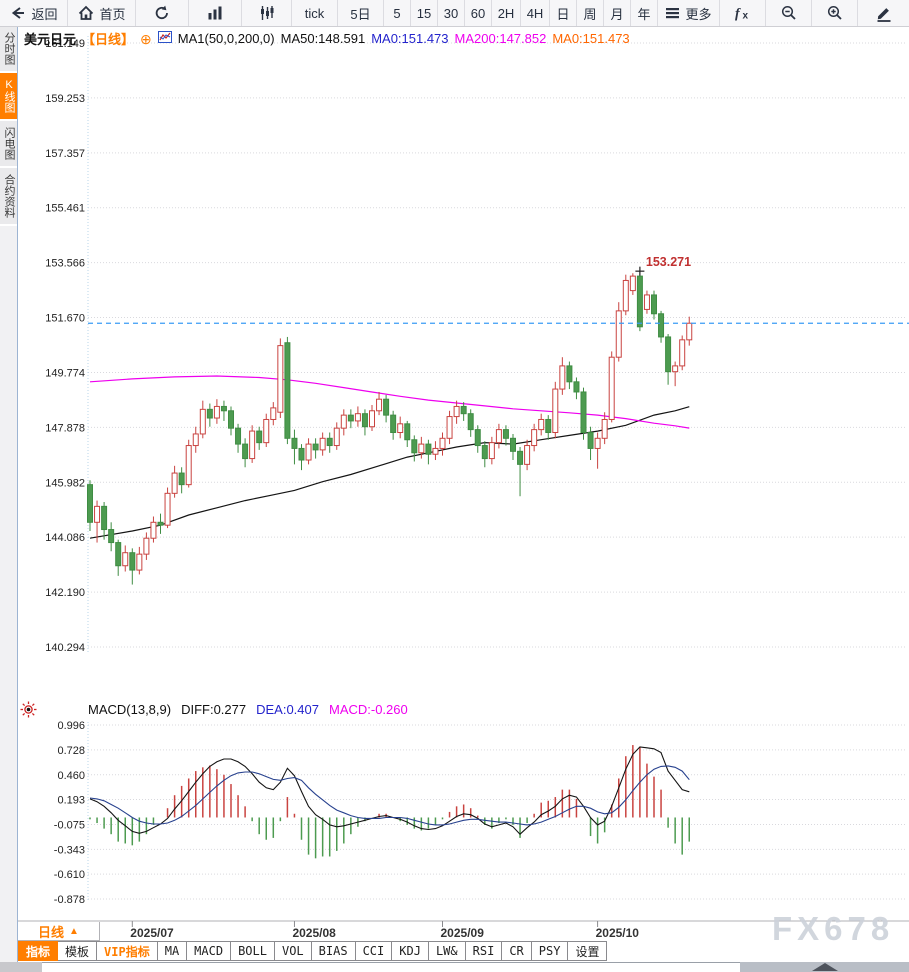  Describe the element at coordinates (69, 825) in the screenshot. I see `macd-axis-label: -0.075` at that location.